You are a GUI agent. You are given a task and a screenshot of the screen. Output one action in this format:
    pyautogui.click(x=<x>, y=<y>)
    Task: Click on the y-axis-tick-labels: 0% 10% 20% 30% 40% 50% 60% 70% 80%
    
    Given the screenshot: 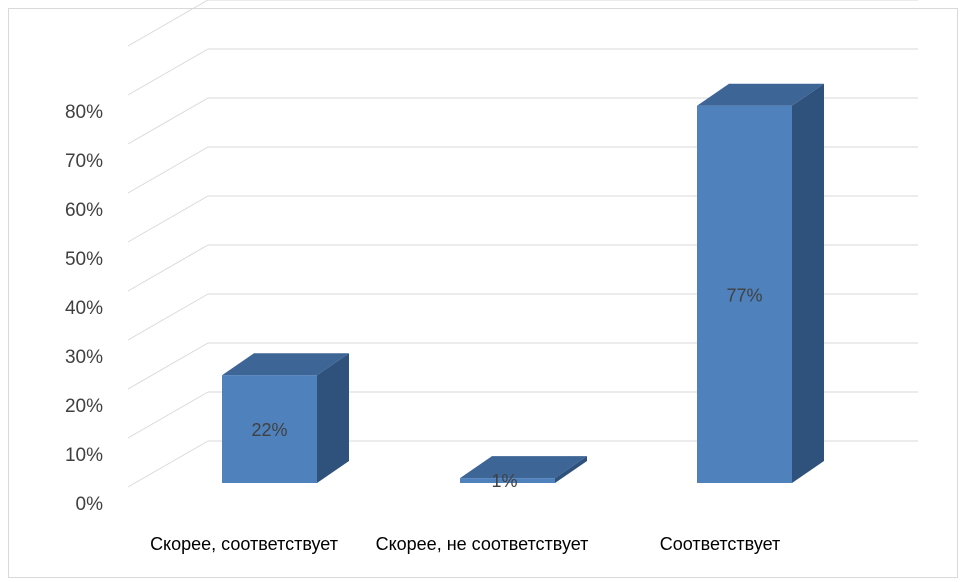 What is the action you would take?
    pyautogui.click(x=84, y=308)
    